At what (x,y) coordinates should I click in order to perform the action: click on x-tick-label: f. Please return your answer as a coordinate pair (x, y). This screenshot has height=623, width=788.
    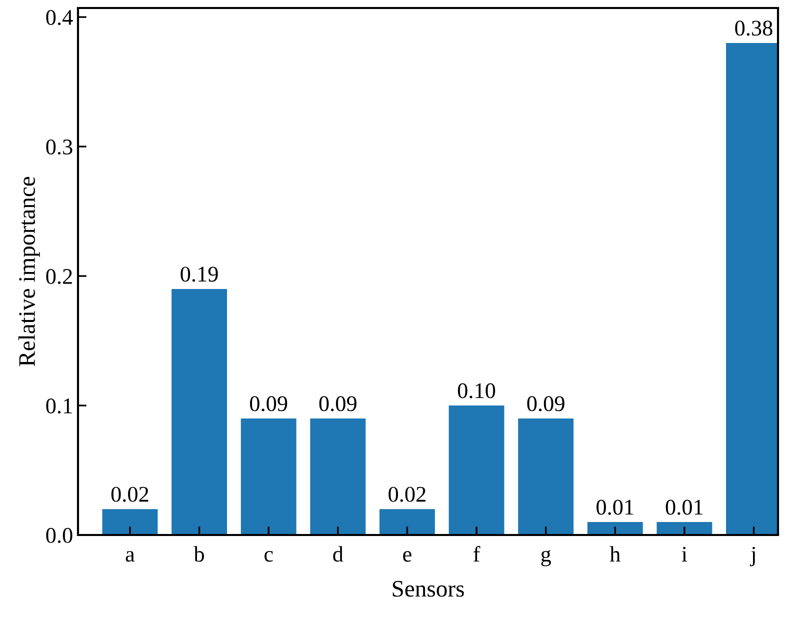
    Looking at the image, I should click on (477, 554).